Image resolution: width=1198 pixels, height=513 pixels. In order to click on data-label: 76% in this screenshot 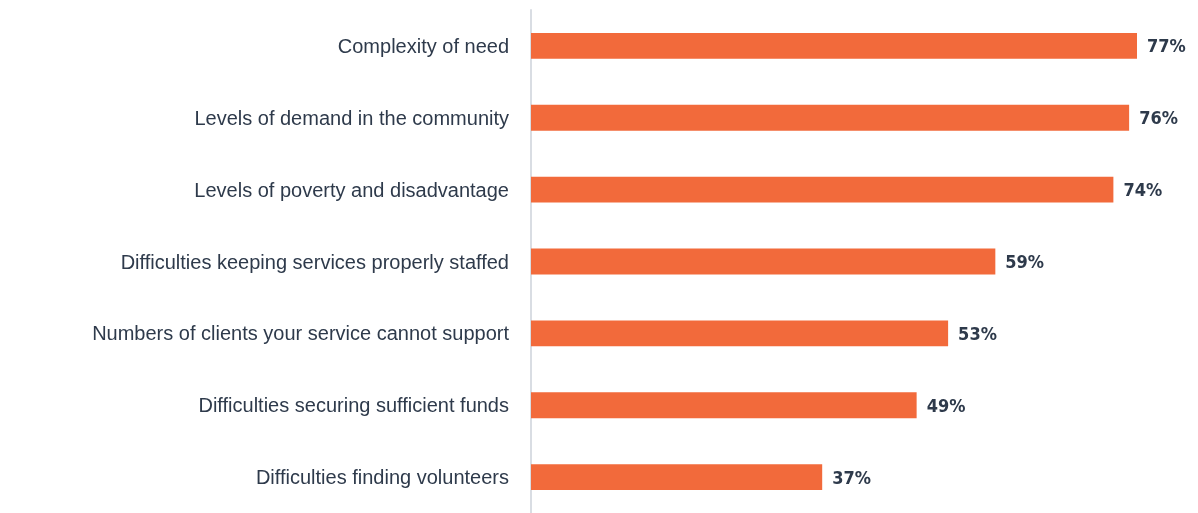, I will do `click(1158, 118)`.